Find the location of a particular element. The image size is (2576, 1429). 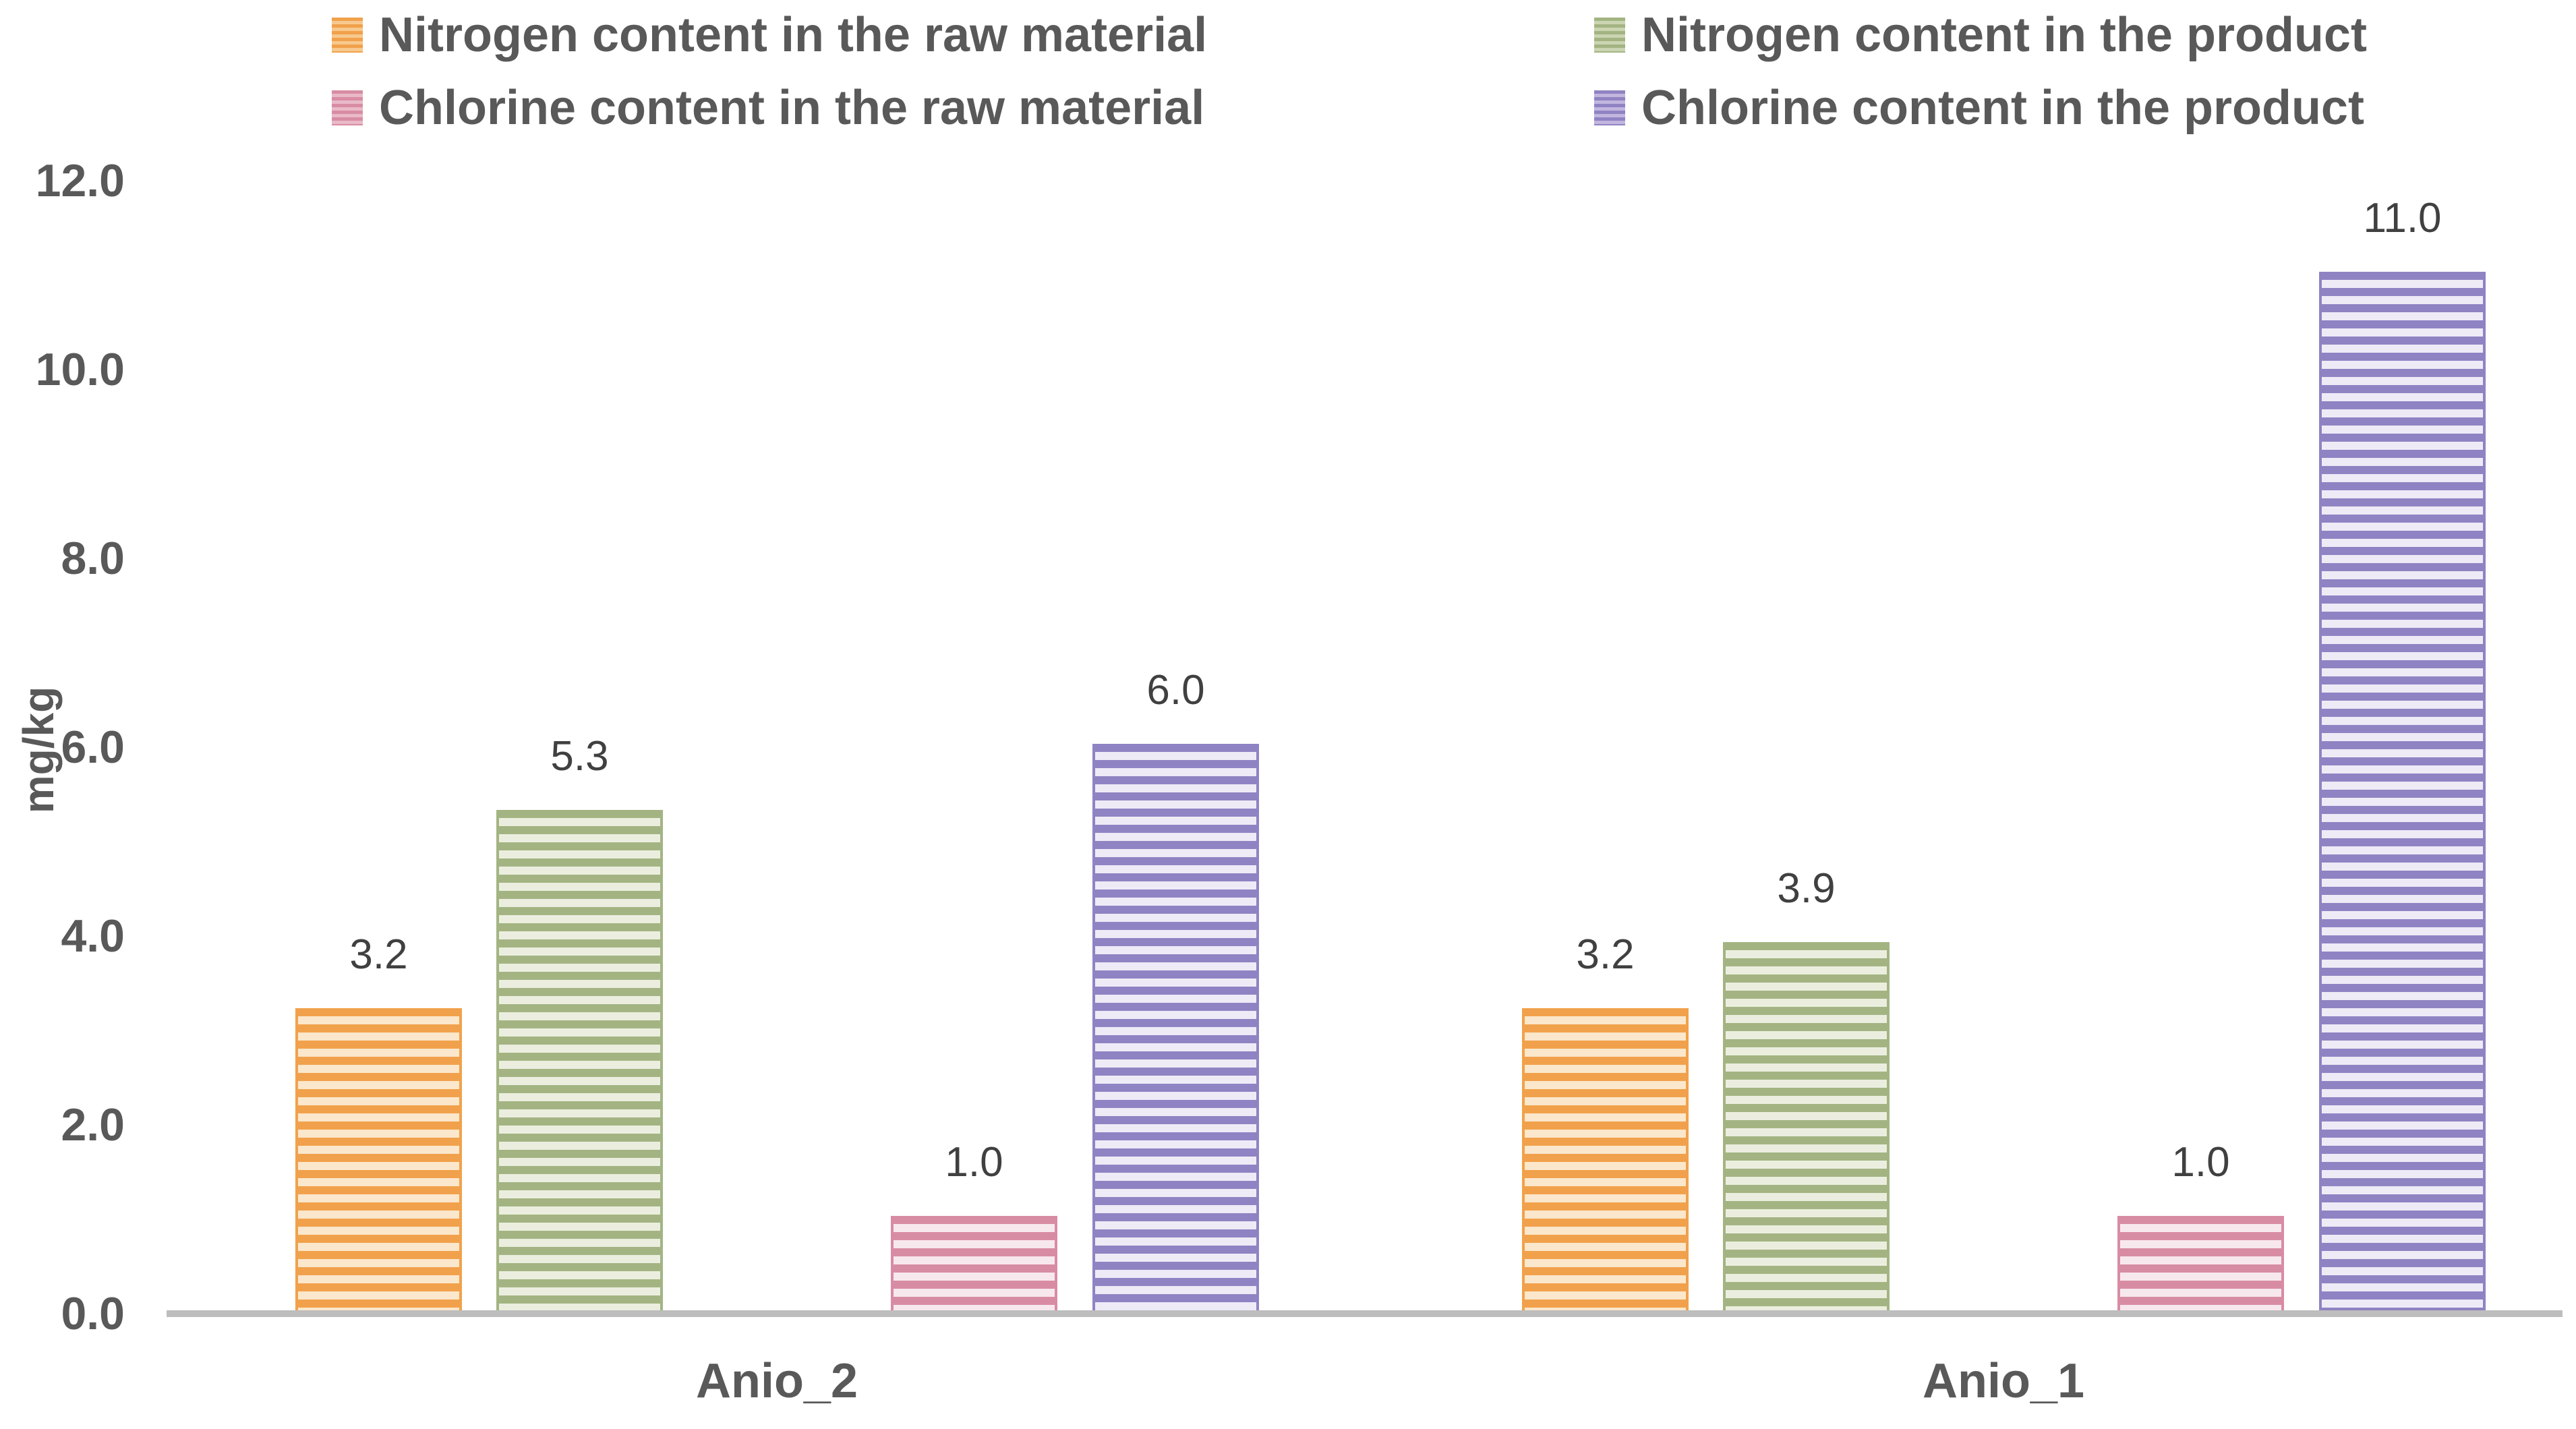

legend-item-chlorine-product: Chlorine content in the product is located at coordinates (1979, 108).